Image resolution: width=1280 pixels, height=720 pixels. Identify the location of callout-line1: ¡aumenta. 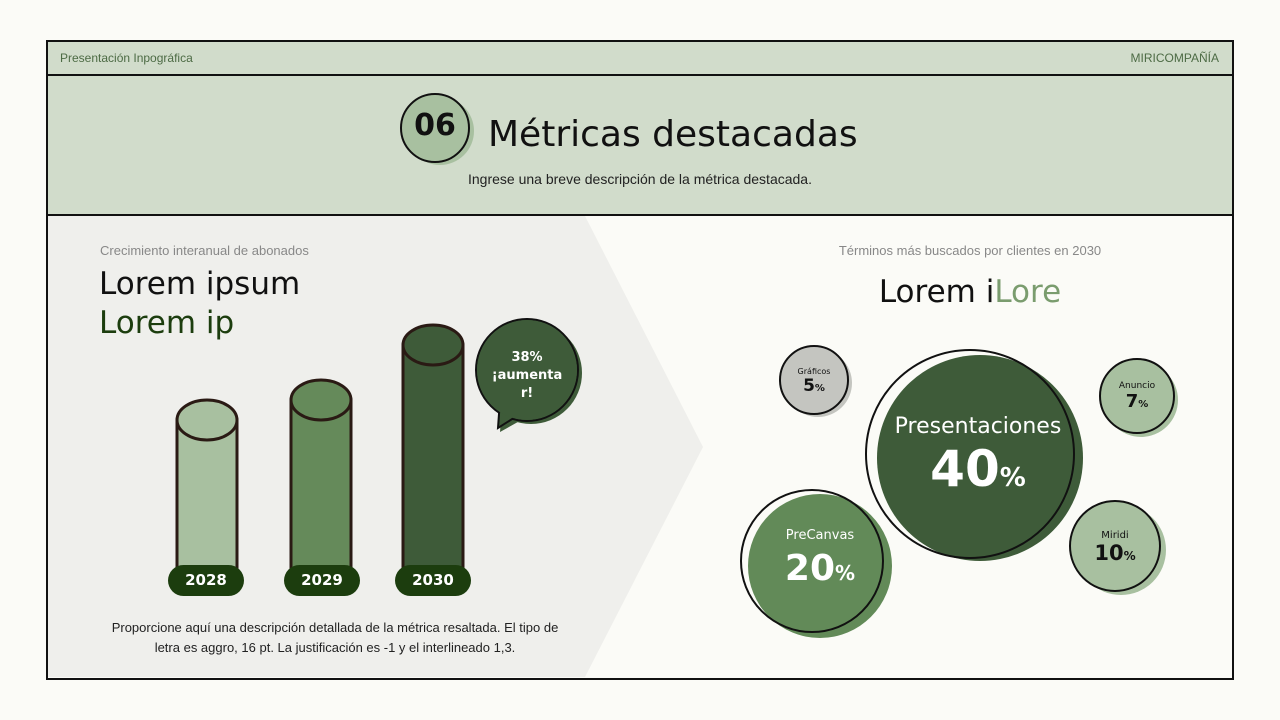
(527, 375).